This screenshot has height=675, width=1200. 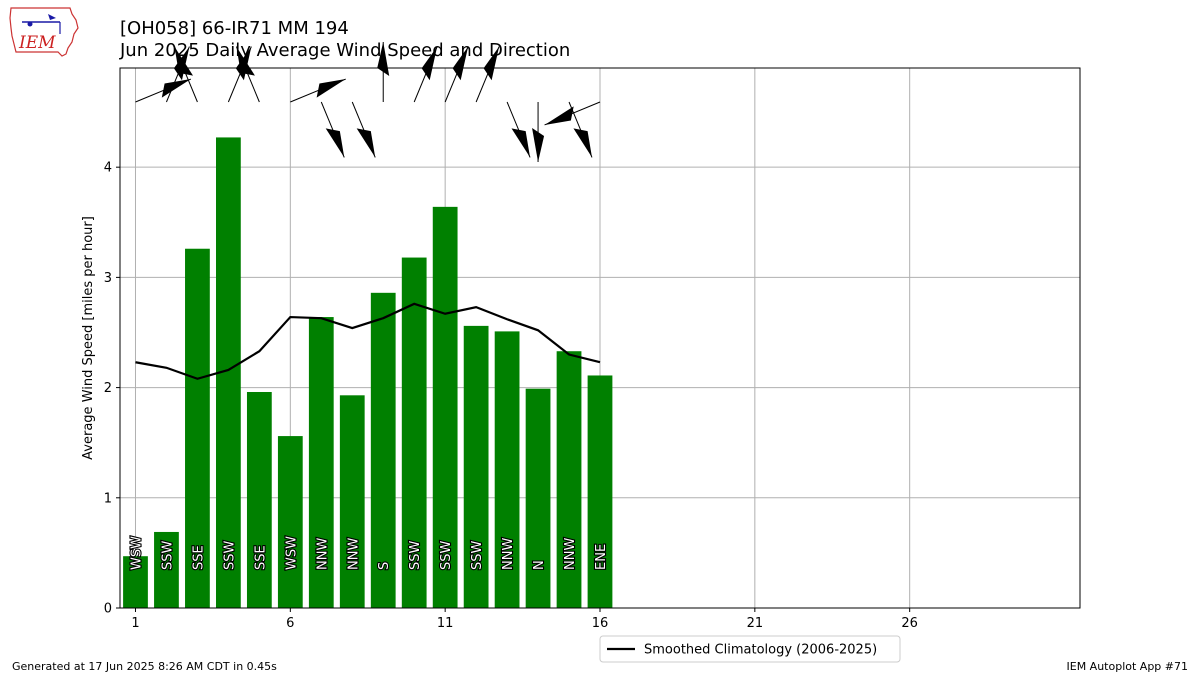 I want to click on direction-label-day-12: SSW, so click(x=477, y=555).